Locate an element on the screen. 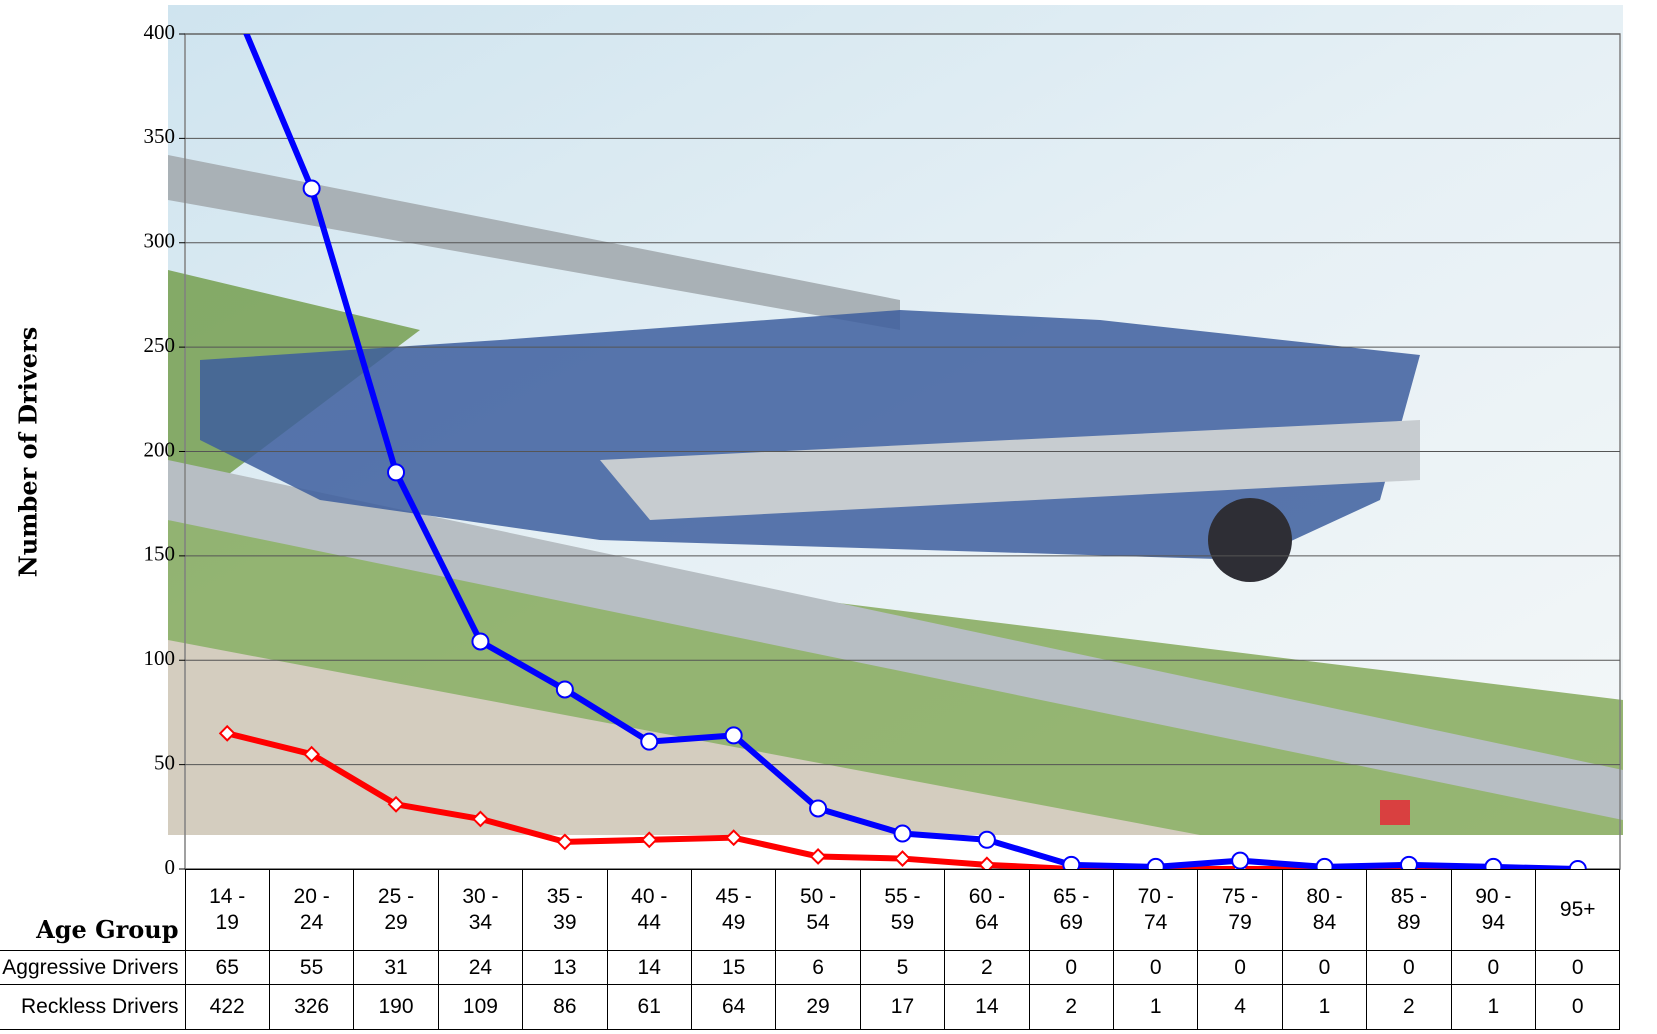 This screenshot has height=1034, width=1657. row-label: Age Group is located at coordinates (93, 910).